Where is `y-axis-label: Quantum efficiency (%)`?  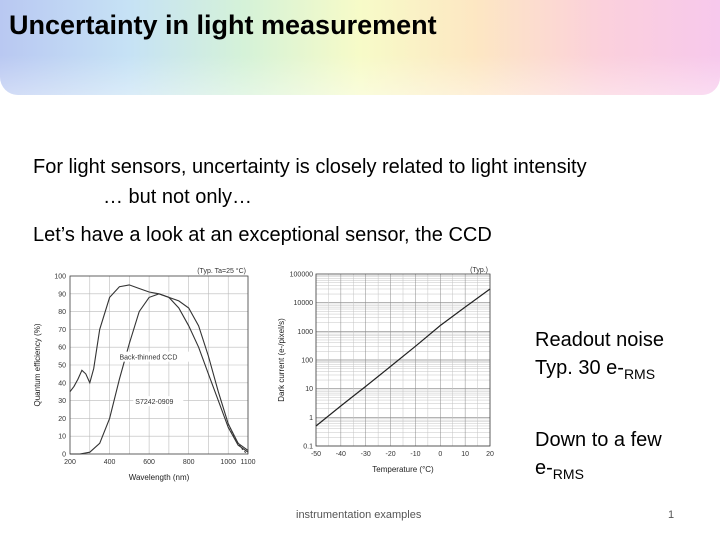 y-axis-label: Quantum efficiency (%) is located at coordinates (37, 364).